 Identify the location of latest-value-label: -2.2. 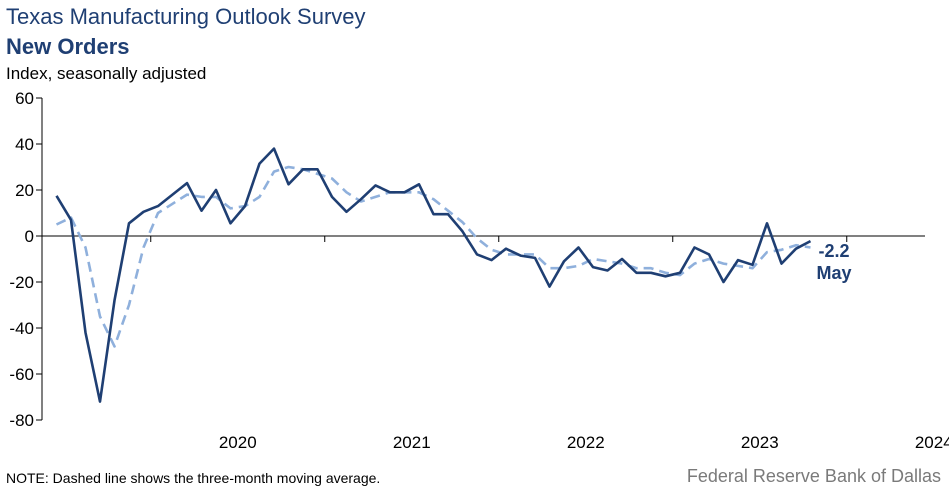
(833, 251).